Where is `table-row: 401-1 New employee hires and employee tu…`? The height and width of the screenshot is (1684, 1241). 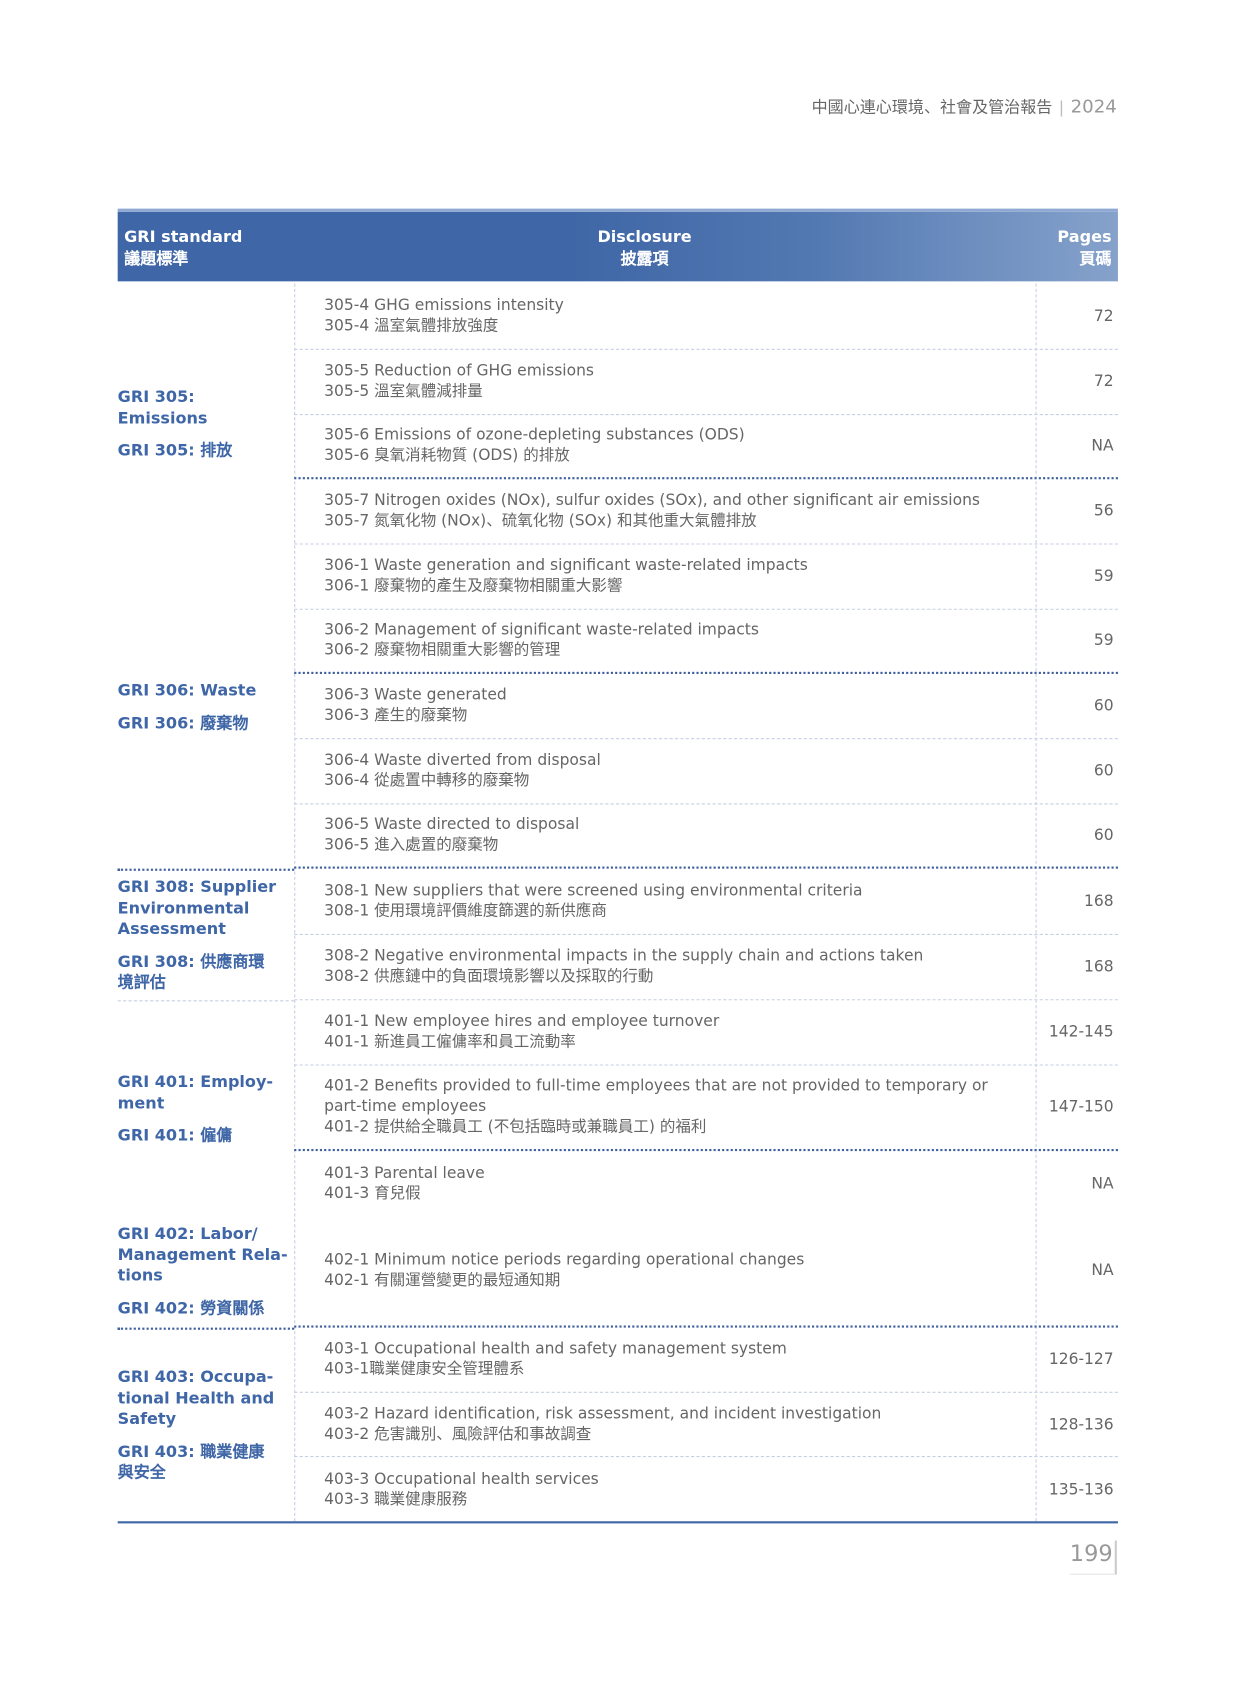 table-row: 401-1 New employee hires and employee tu… is located at coordinates (706, 1033).